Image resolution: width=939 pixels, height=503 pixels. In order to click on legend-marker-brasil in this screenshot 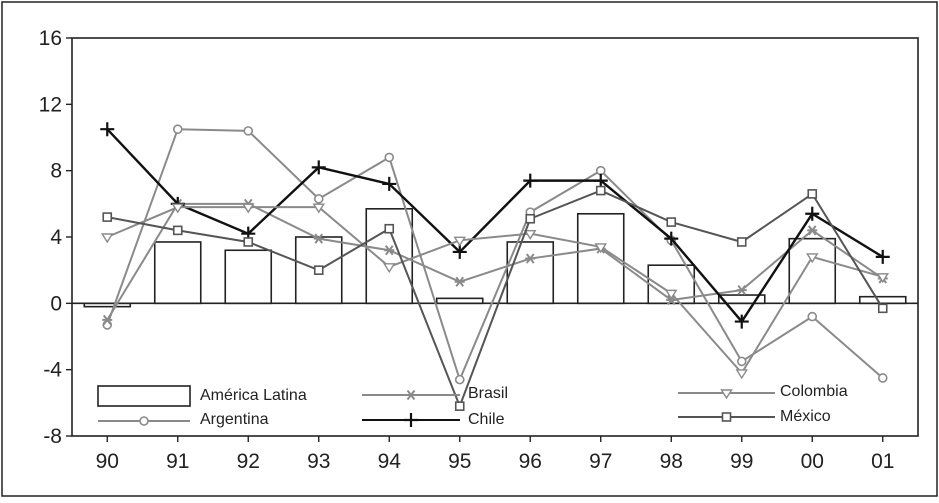, I will do `click(411, 395)`.